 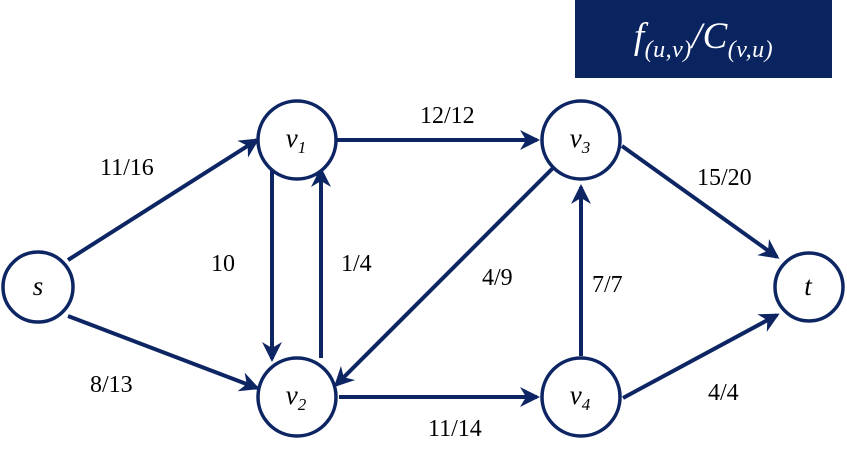 I want to click on edge-label-v3-t: 15/20, so click(x=724, y=178).